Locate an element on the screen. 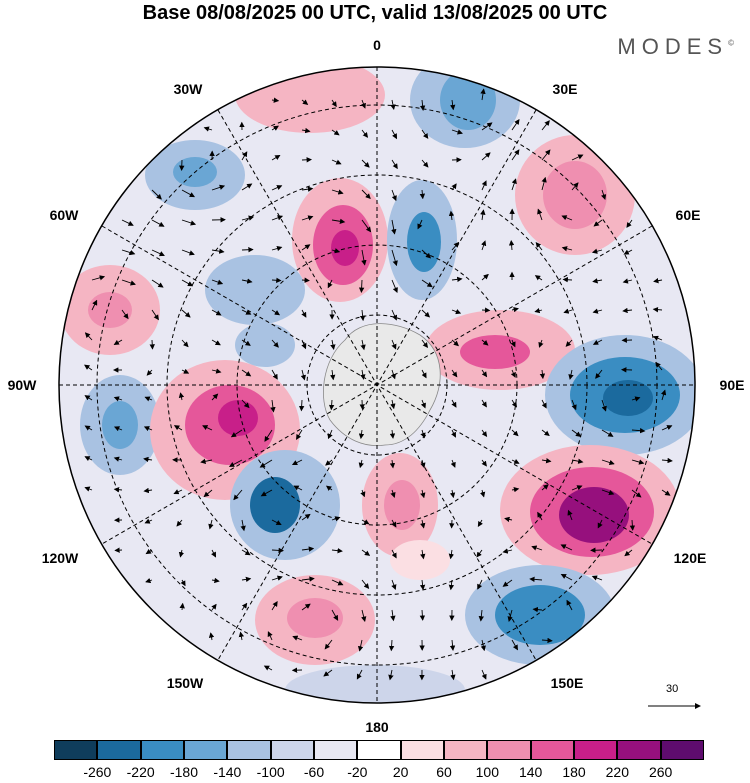 The height and width of the screenshot is (783, 750). lon-label-60w: 60W is located at coordinates (65, 215).